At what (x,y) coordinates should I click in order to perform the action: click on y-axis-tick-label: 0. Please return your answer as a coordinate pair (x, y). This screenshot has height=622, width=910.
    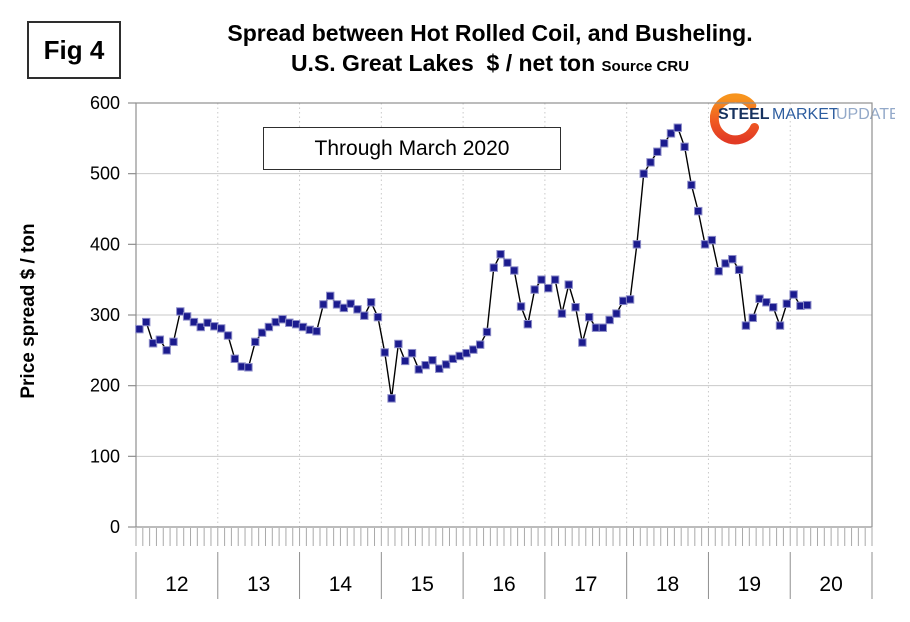
    Looking at the image, I should click on (115, 527).